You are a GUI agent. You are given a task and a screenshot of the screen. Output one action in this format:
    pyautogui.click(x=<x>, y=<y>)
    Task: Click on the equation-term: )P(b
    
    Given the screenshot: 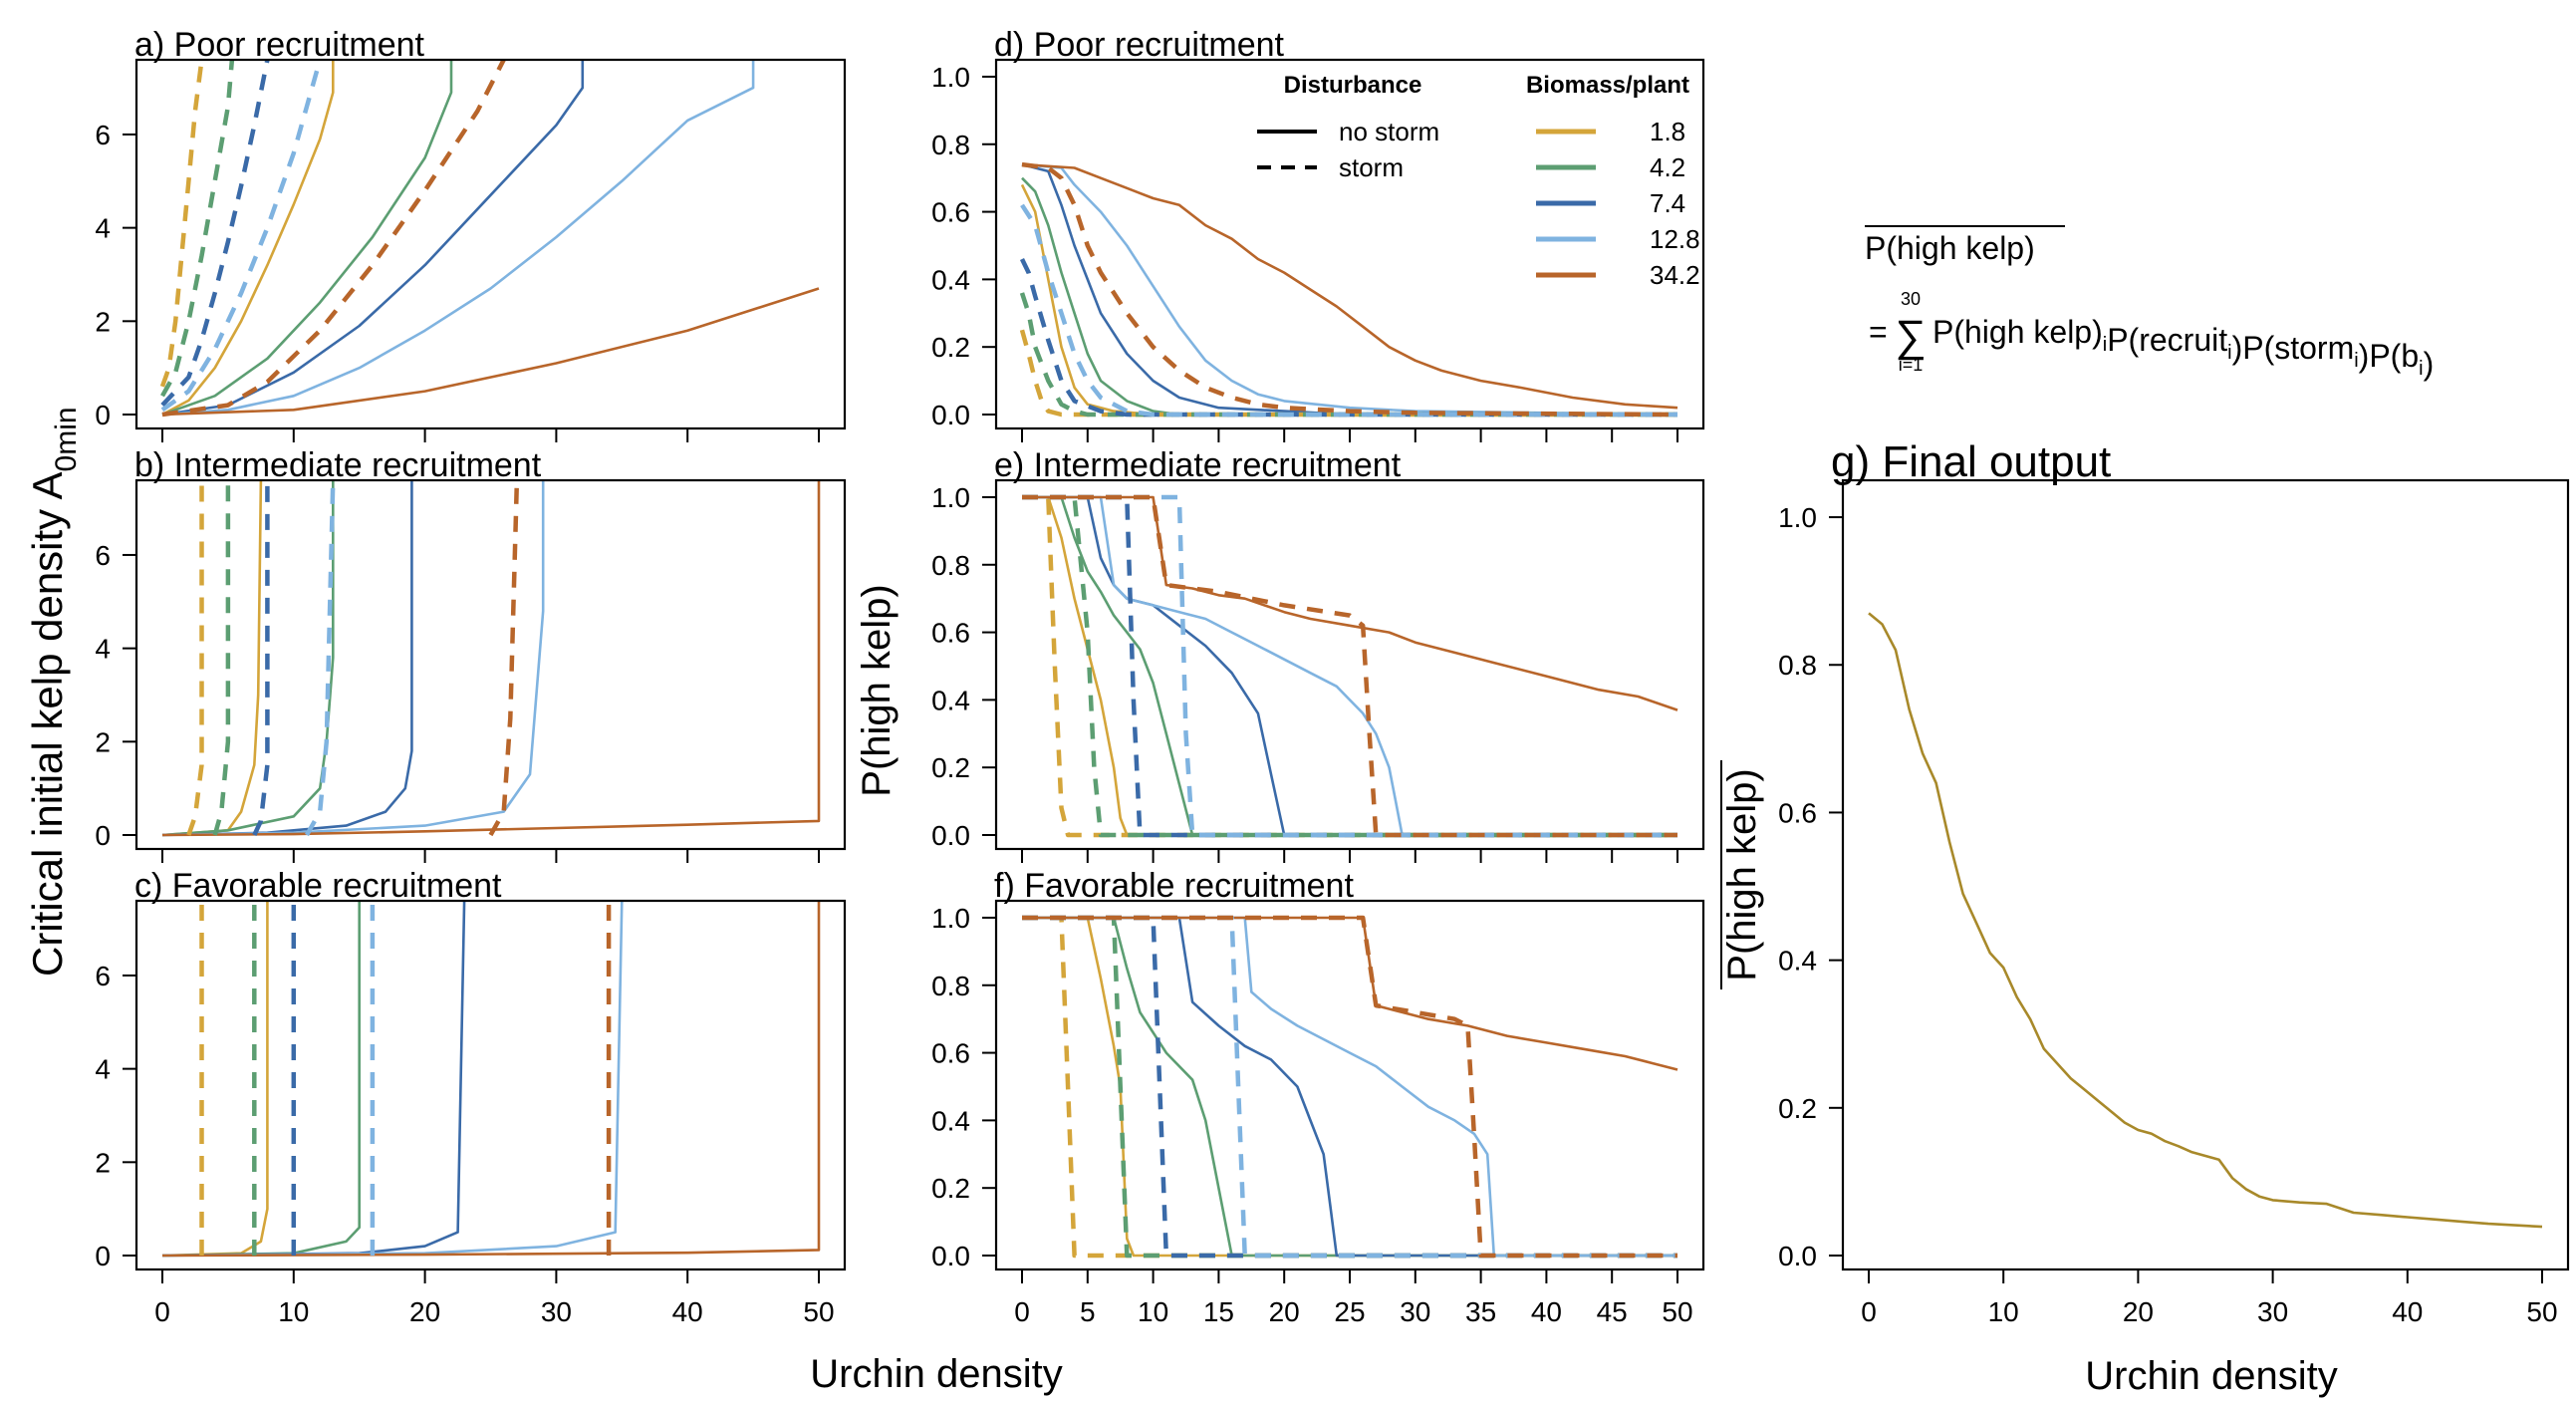 What is the action you would take?
    pyautogui.click(x=2389, y=356)
    